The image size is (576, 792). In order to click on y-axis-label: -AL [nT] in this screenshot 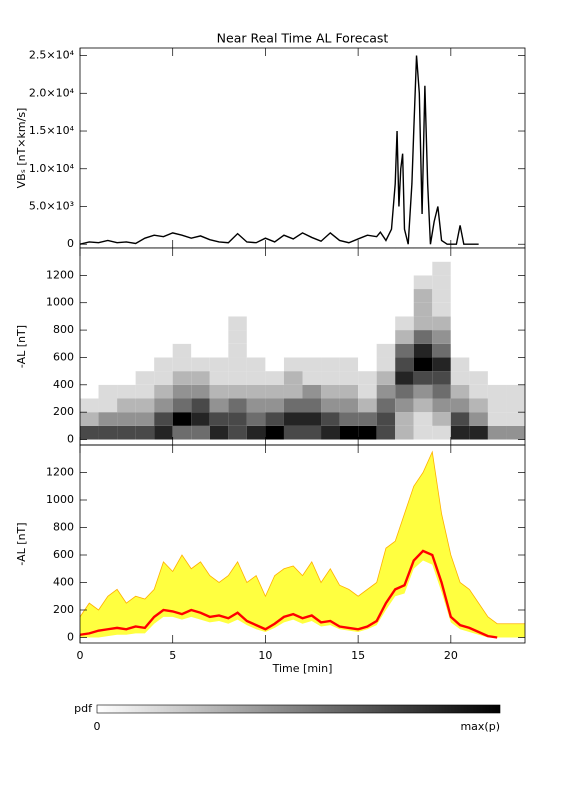, I will do `click(21, 543)`.